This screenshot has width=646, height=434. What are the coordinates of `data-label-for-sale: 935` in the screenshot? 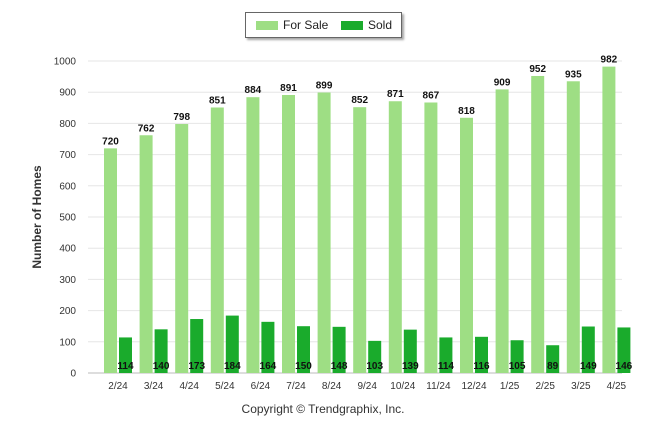 It's located at (573, 74).